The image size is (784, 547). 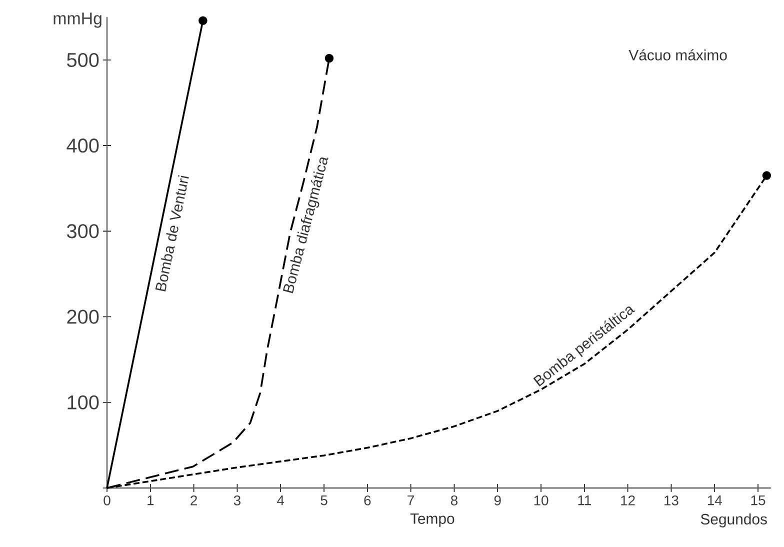 What do you see at coordinates (324, 501) in the screenshot?
I see `x-tick-label: 5` at bounding box center [324, 501].